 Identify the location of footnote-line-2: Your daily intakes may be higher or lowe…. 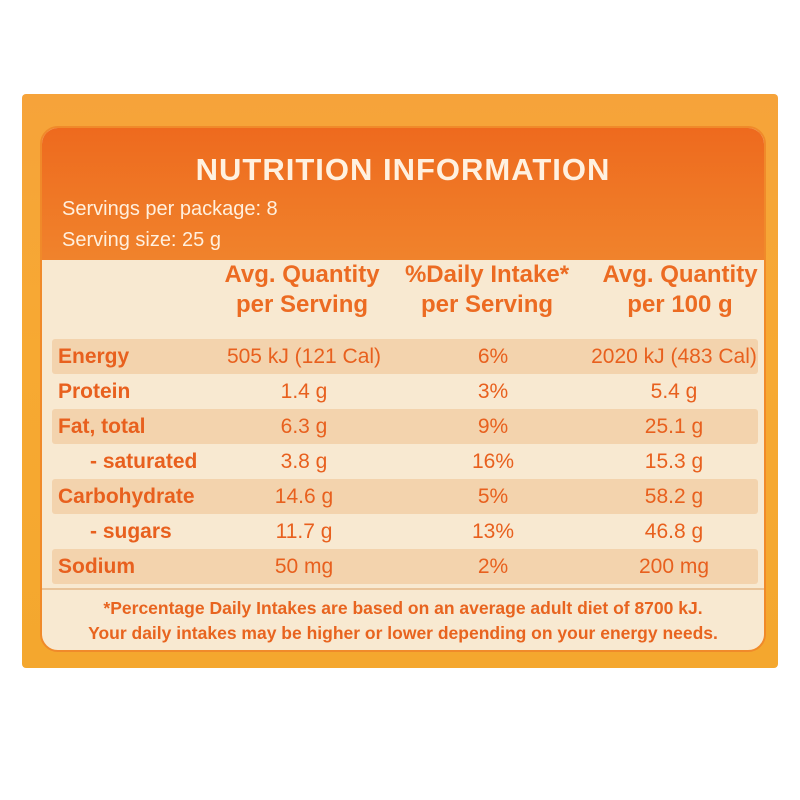
(403, 633).